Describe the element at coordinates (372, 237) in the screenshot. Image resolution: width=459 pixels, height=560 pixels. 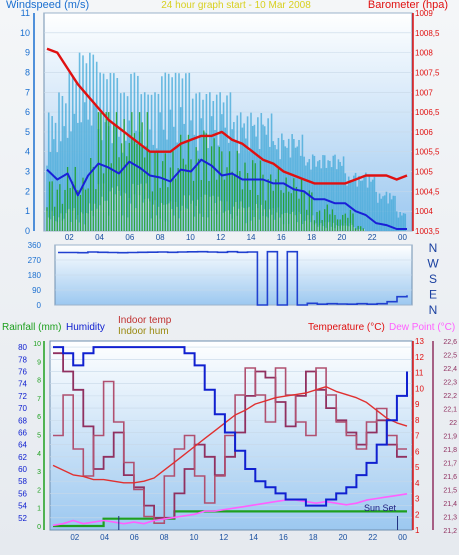
I see `wind-x-tick-label: 22` at that location.